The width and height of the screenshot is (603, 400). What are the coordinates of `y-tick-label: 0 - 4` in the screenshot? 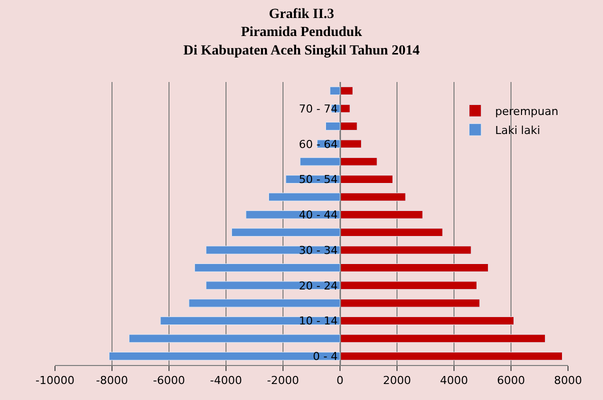 It's located at (325, 357).